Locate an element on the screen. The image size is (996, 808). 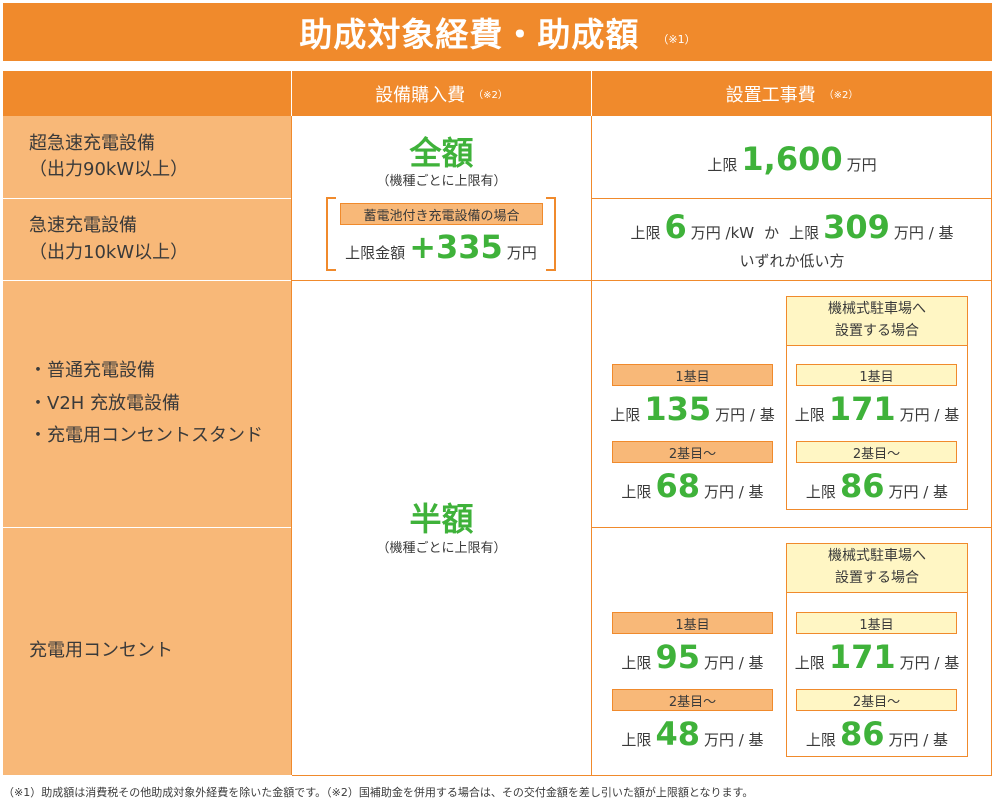
title-note: （※1） is located at coordinates (676, 39).